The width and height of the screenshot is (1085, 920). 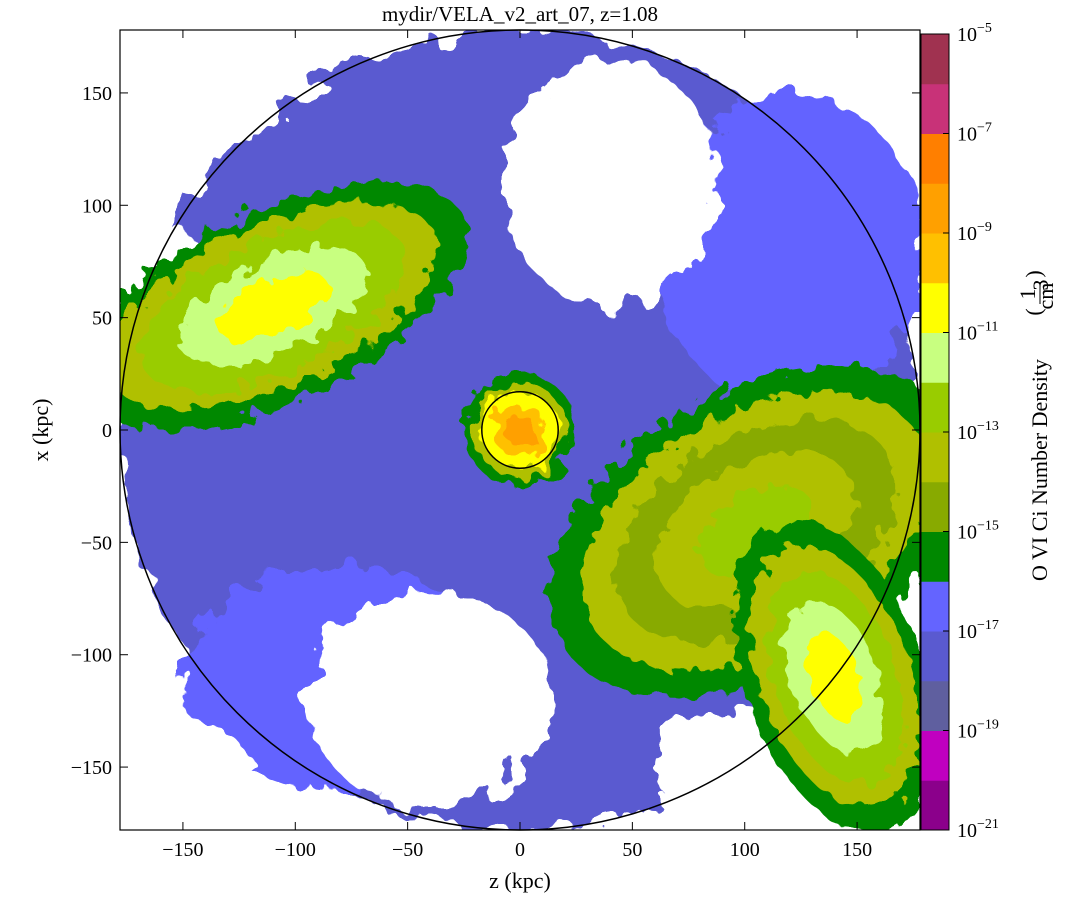 I want to click on x-axis-label: z (kpc), so click(x=520, y=880).